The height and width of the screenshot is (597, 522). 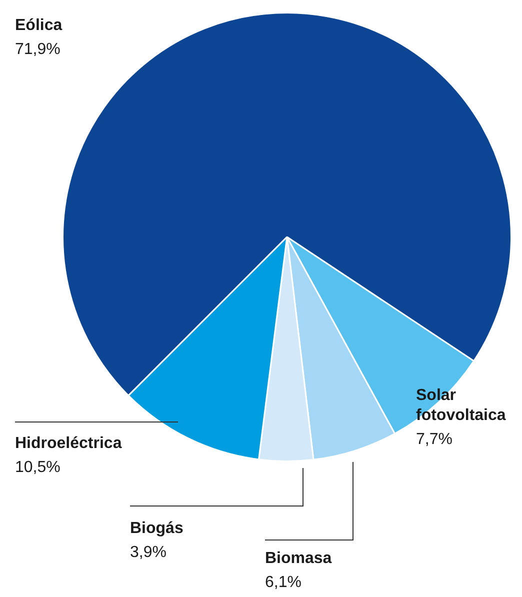 I want to click on slice-label: Biomasa, so click(x=298, y=558).